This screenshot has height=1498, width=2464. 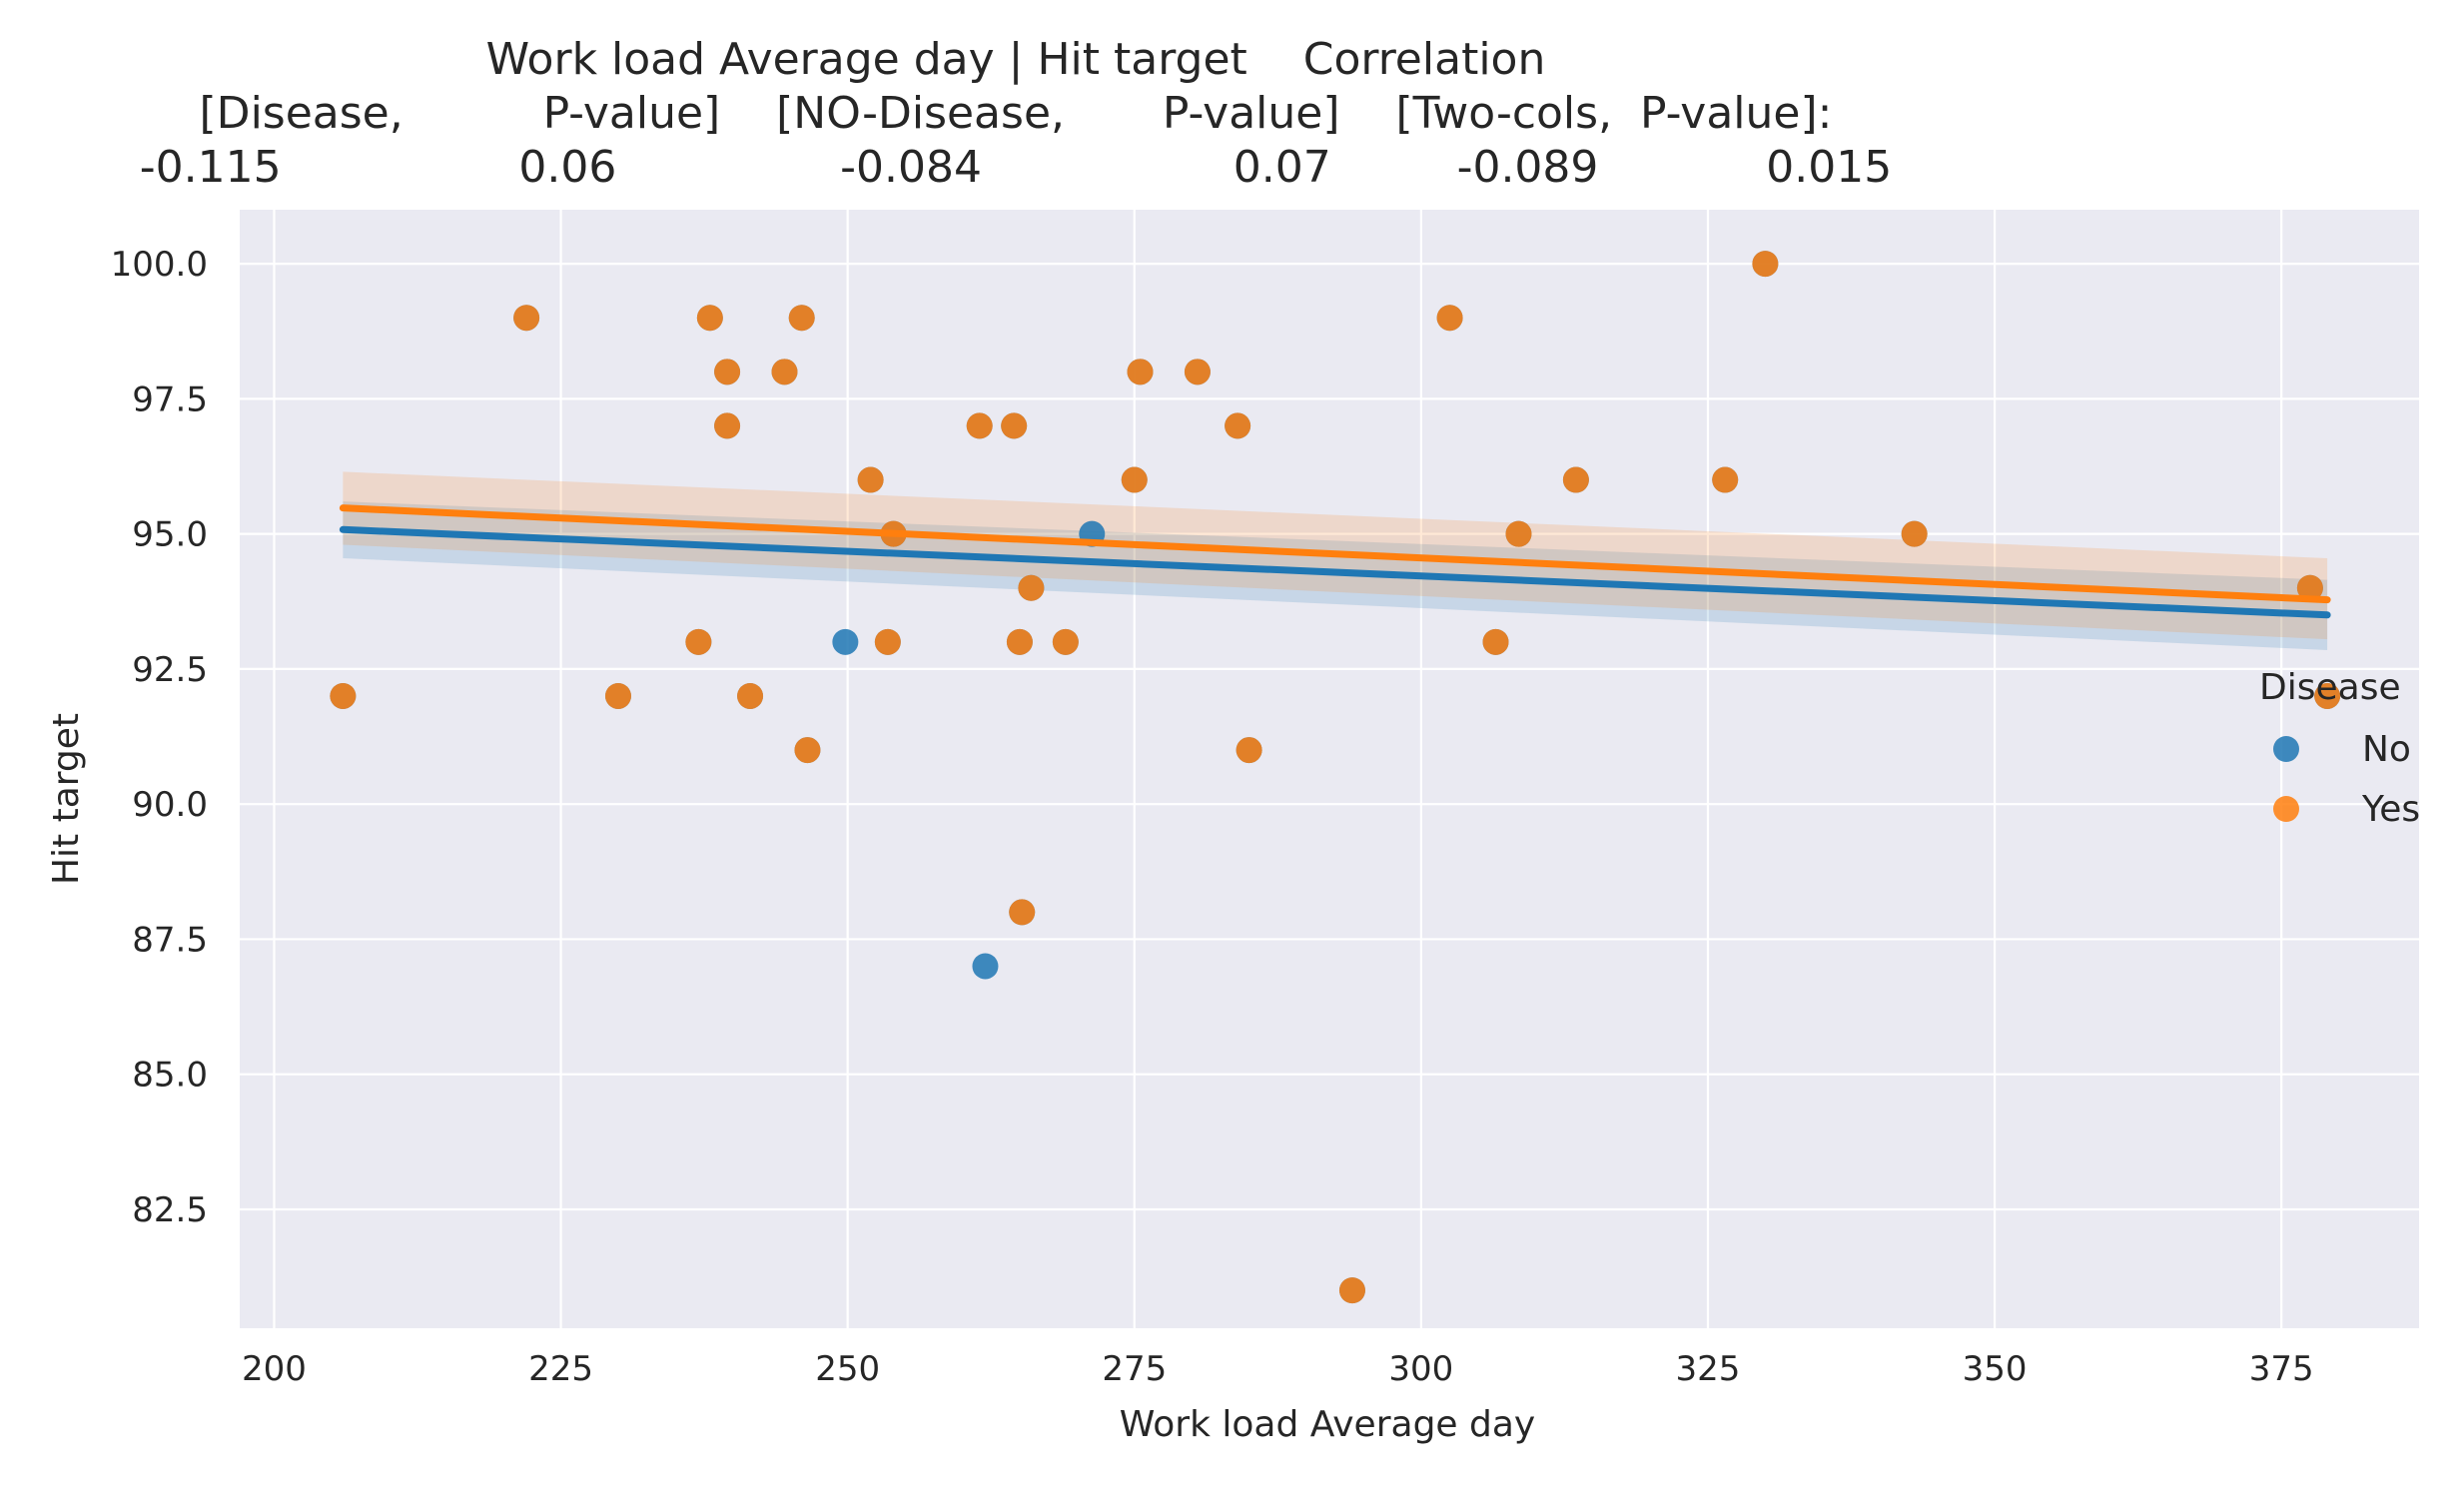 What do you see at coordinates (561, 1369) in the screenshot?
I see `x-tick-label: 225` at bounding box center [561, 1369].